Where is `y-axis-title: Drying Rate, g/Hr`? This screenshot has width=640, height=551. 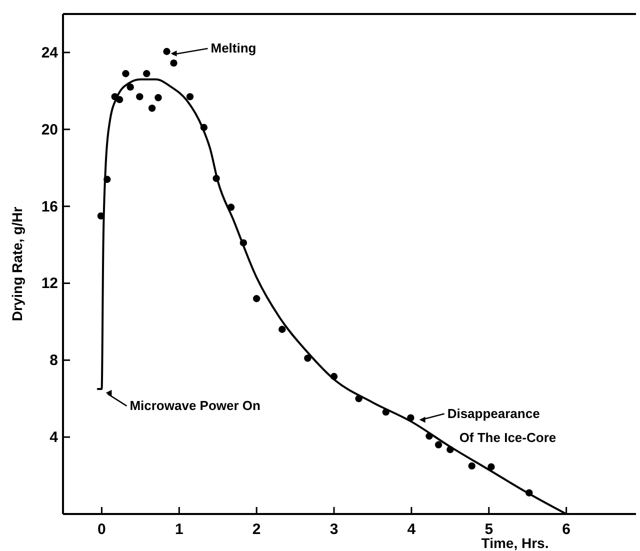 y-axis-title: Drying Rate, g/Hr is located at coordinates (17, 264).